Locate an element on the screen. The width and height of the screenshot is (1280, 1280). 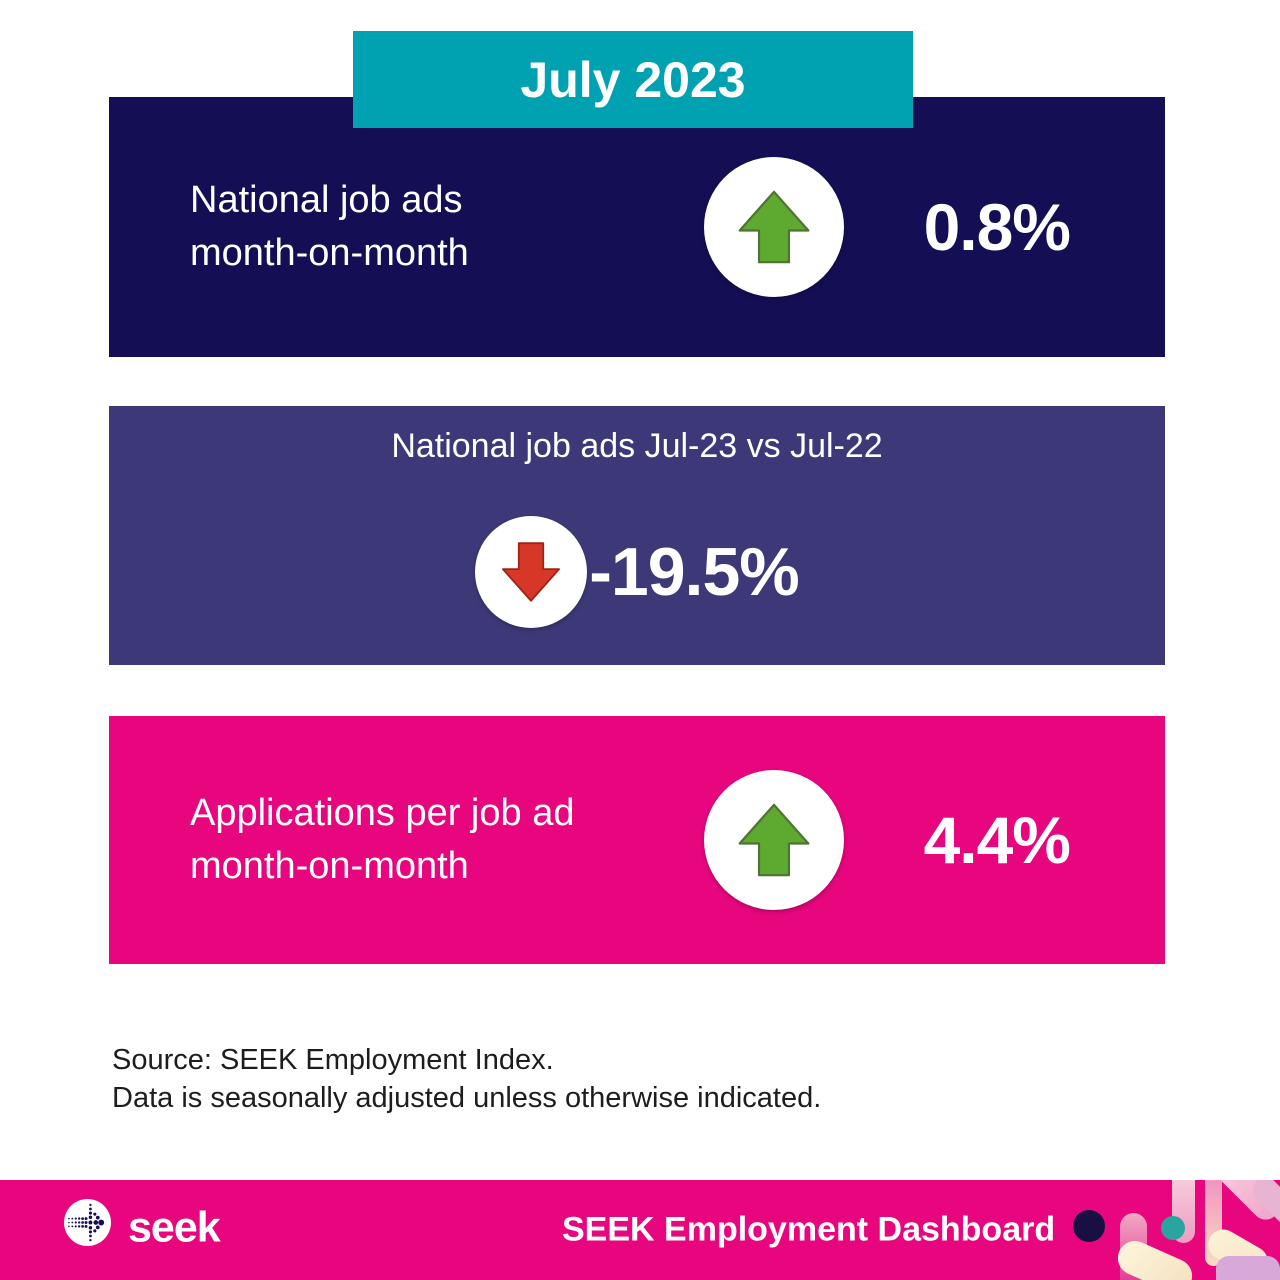
seek-wordmark: seek is located at coordinates (174, 1227).